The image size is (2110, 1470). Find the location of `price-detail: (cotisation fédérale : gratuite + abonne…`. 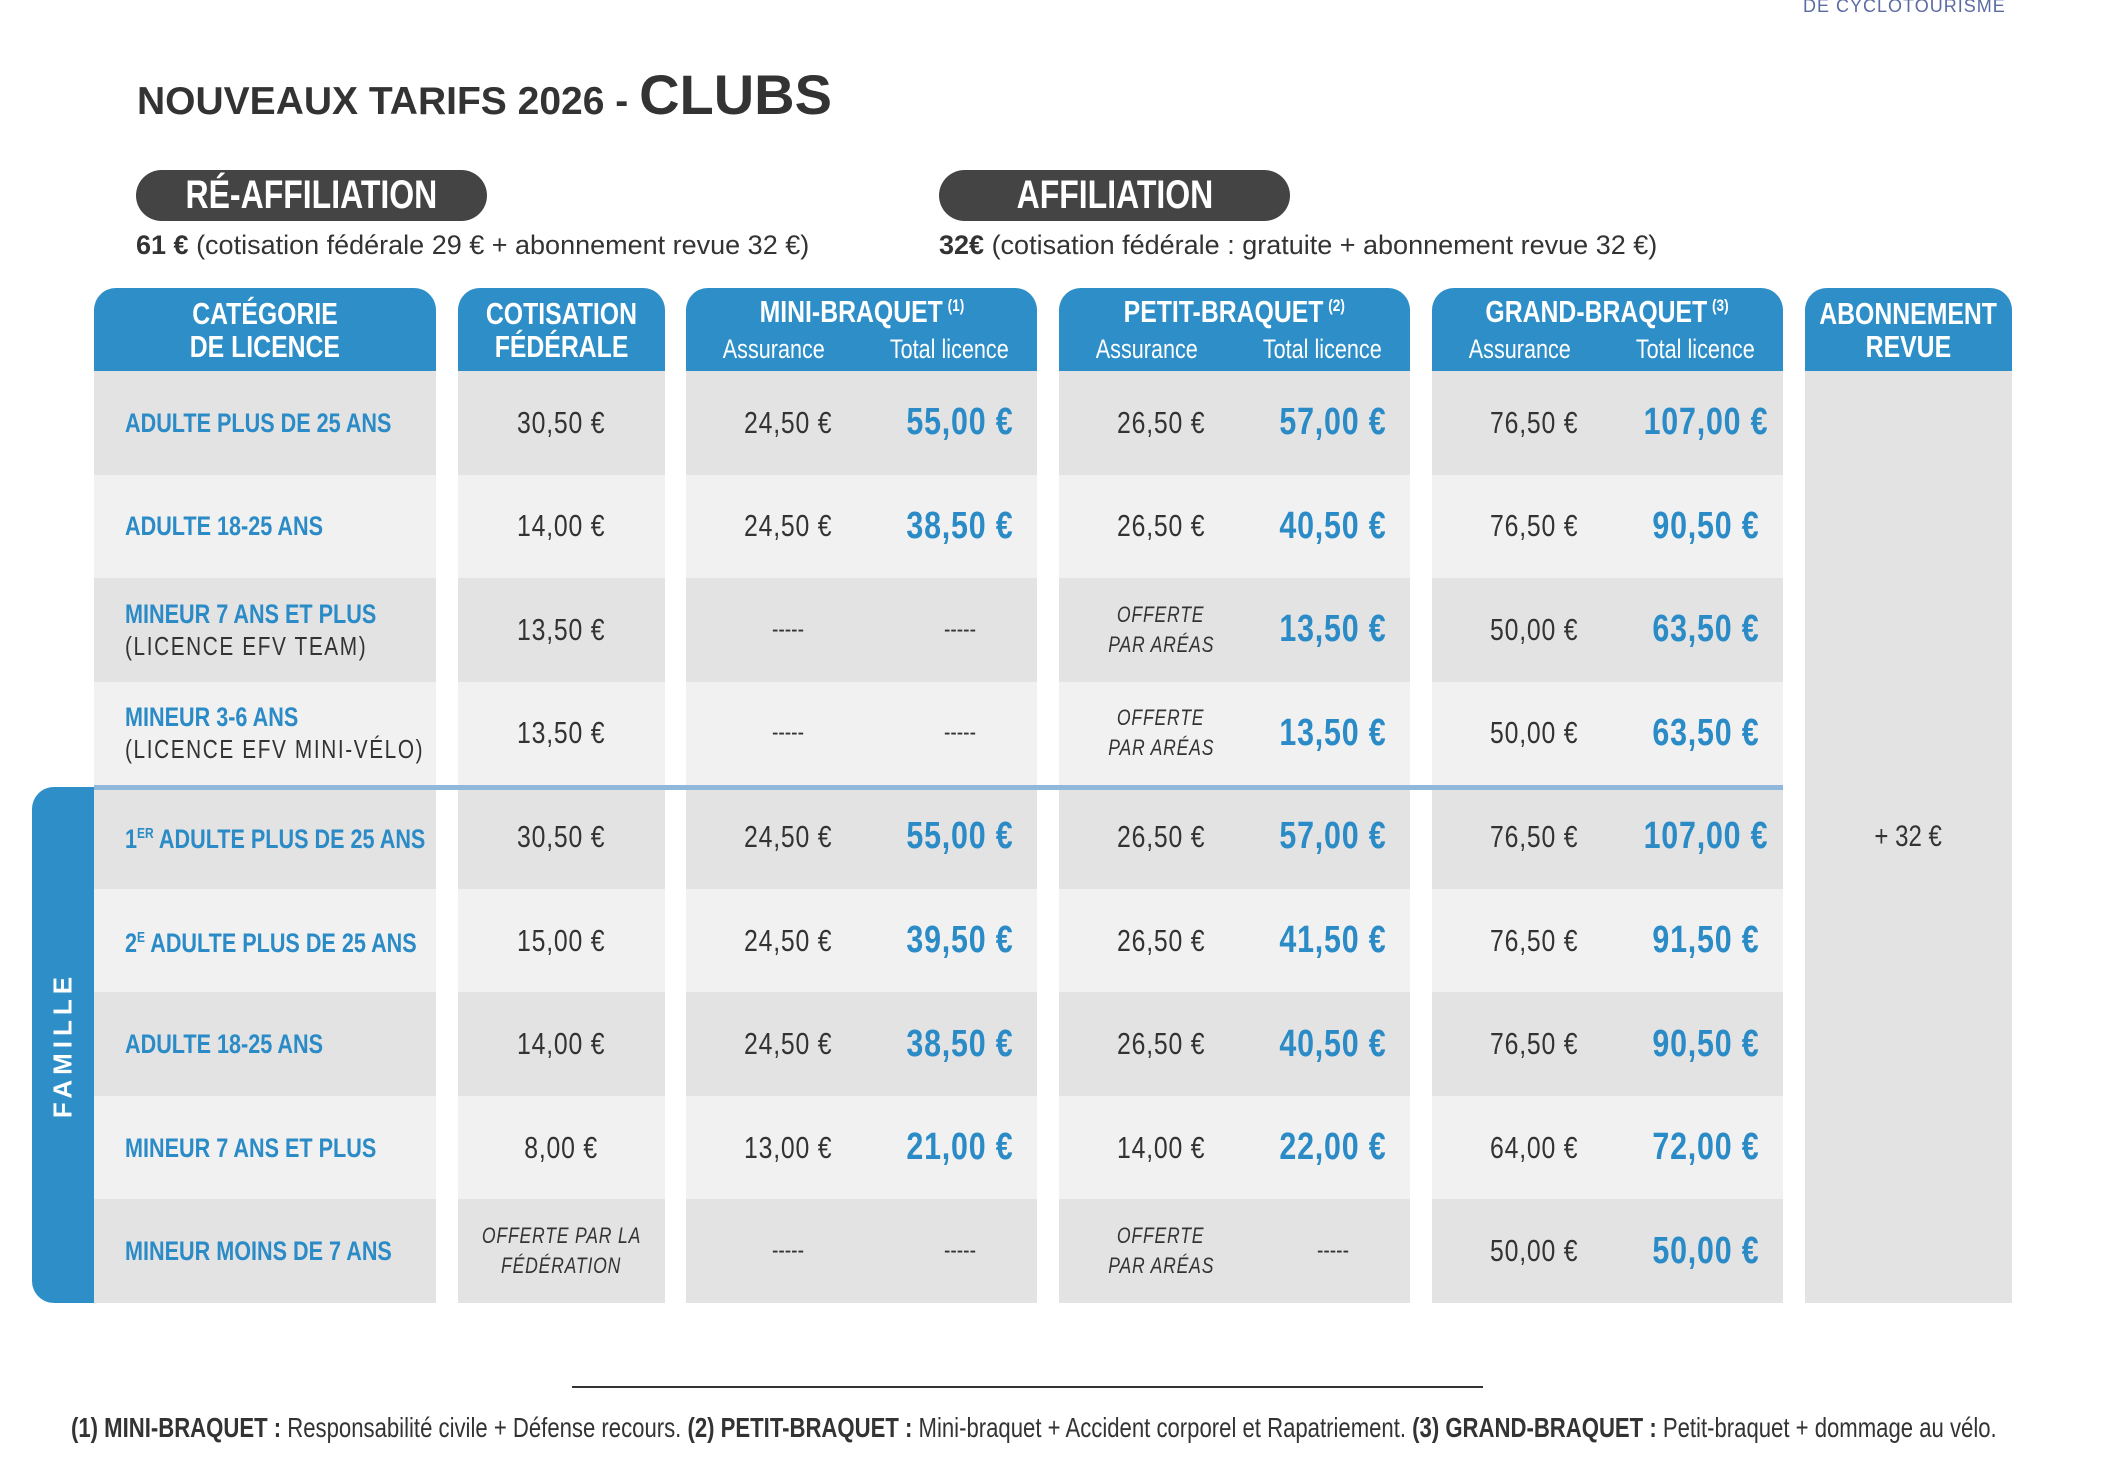

price-detail: (cotisation fédérale : gratuite + abonne… is located at coordinates (1321, 245).